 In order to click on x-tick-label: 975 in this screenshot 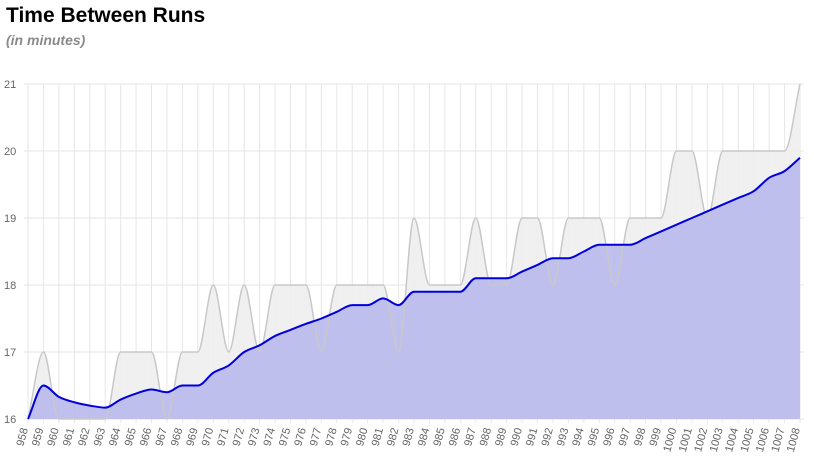, I will do `click(285, 437)`.